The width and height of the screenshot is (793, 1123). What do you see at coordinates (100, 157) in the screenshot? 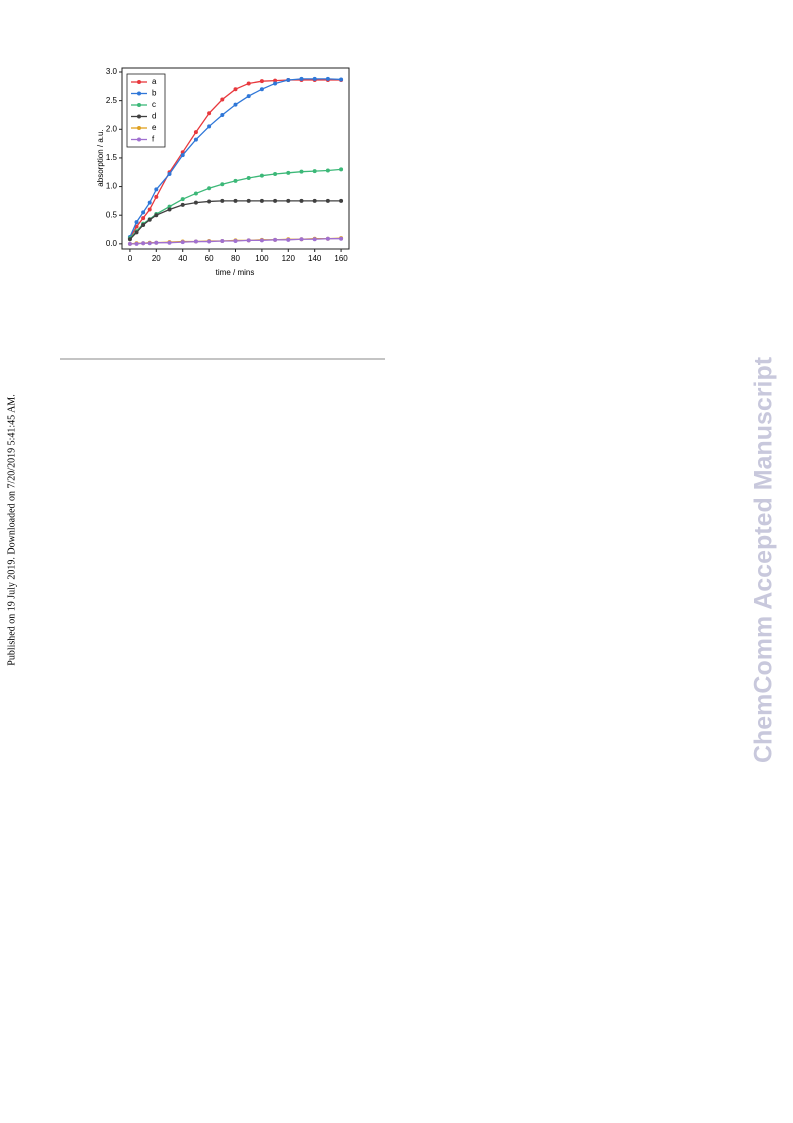
I see `y-axis-label: absorption / a.u.` at bounding box center [100, 157].